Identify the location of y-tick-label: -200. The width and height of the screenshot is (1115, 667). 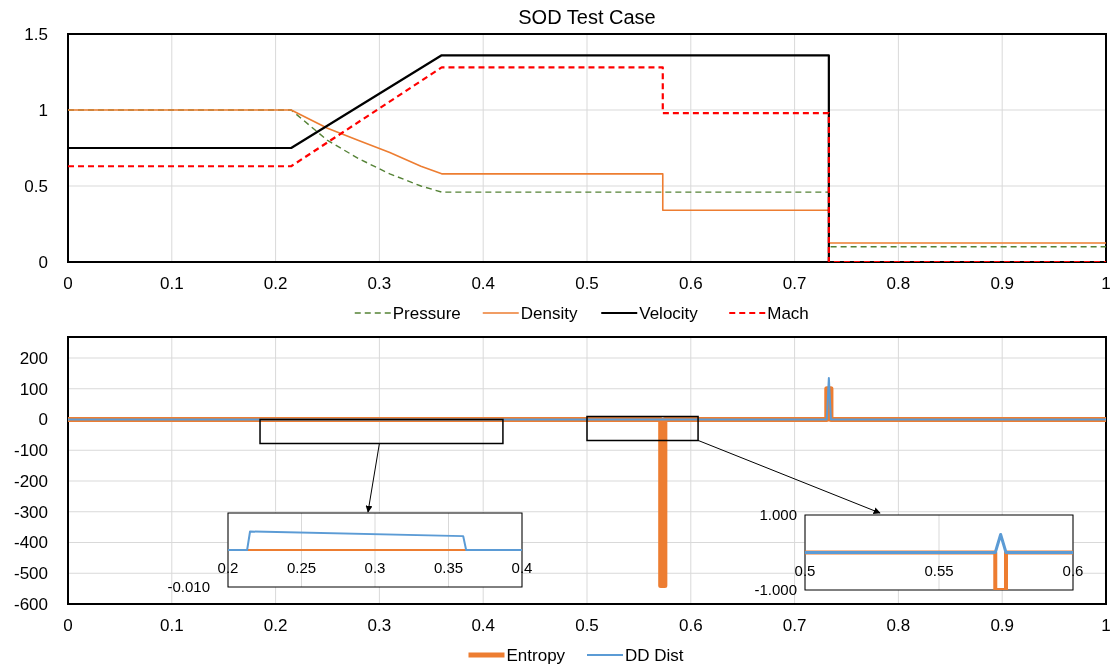
(30, 481).